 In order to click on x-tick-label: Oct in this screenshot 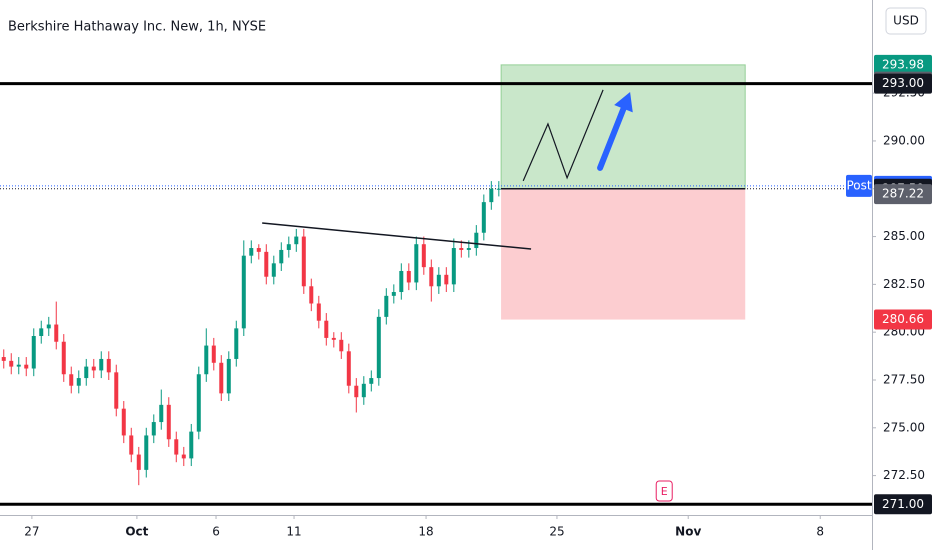, I will do `click(136, 532)`.